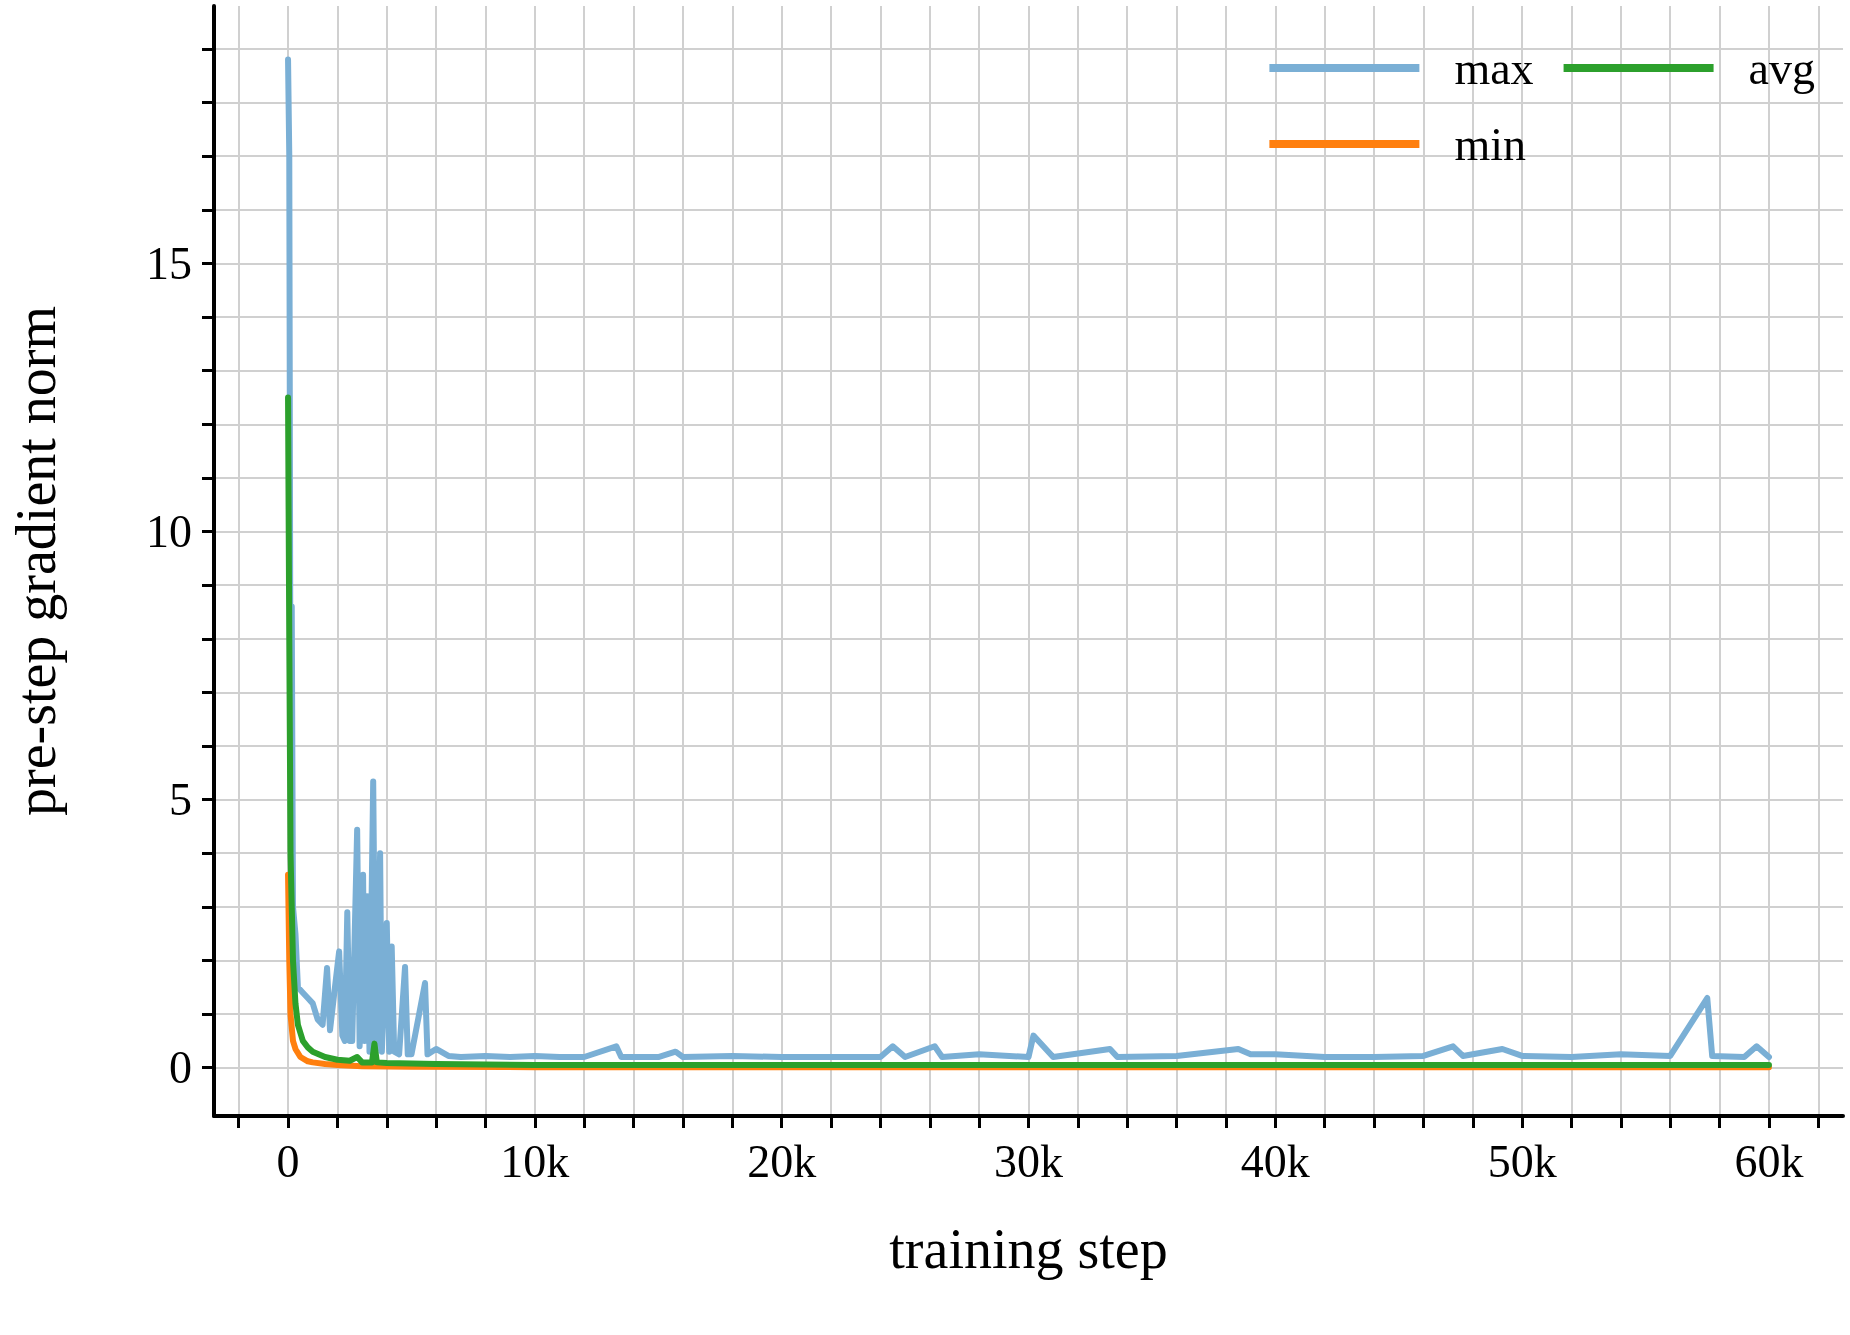 The height and width of the screenshot is (1335, 1850). Describe the element at coordinates (180, 800) in the screenshot. I see `y-tick-label: 5` at that location.